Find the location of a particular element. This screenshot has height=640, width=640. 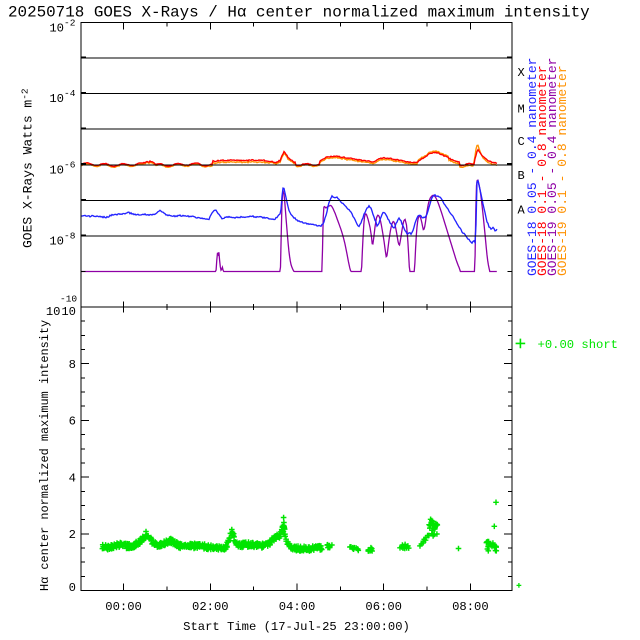

svg-text:Hα center normalized maximum i: Hα center normalized maximum intensity is located at coordinates (45, 455).